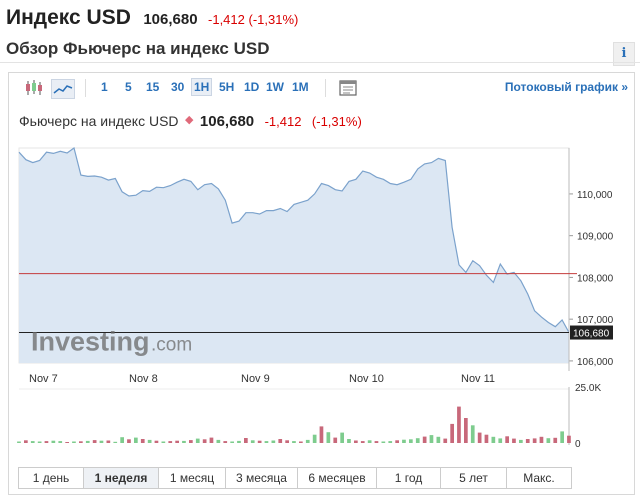 The image size is (640, 501). I want to click on x-tick-label: Nov 11, so click(478, 379).